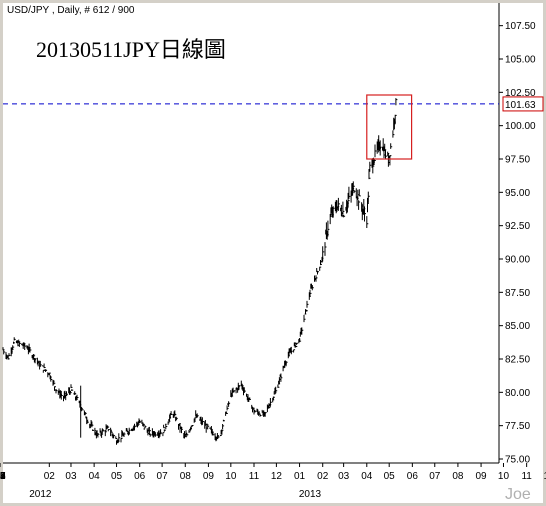 The height and width of the screenshot is (506, 546). Describe the element at coordinates (517, 393) in the screenshot. I see `price-tick-label: 80.00` at that location.